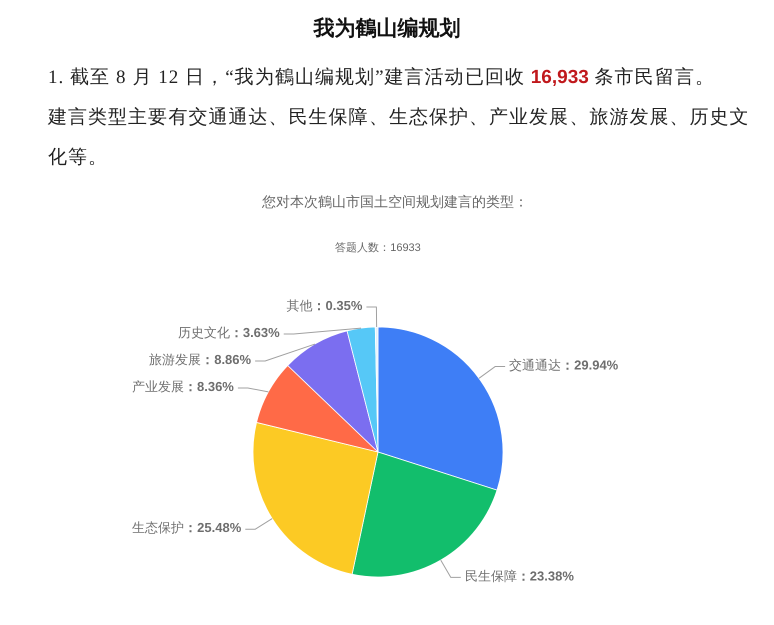  I want to click on text: 条市民留言。, so click(654, 77).